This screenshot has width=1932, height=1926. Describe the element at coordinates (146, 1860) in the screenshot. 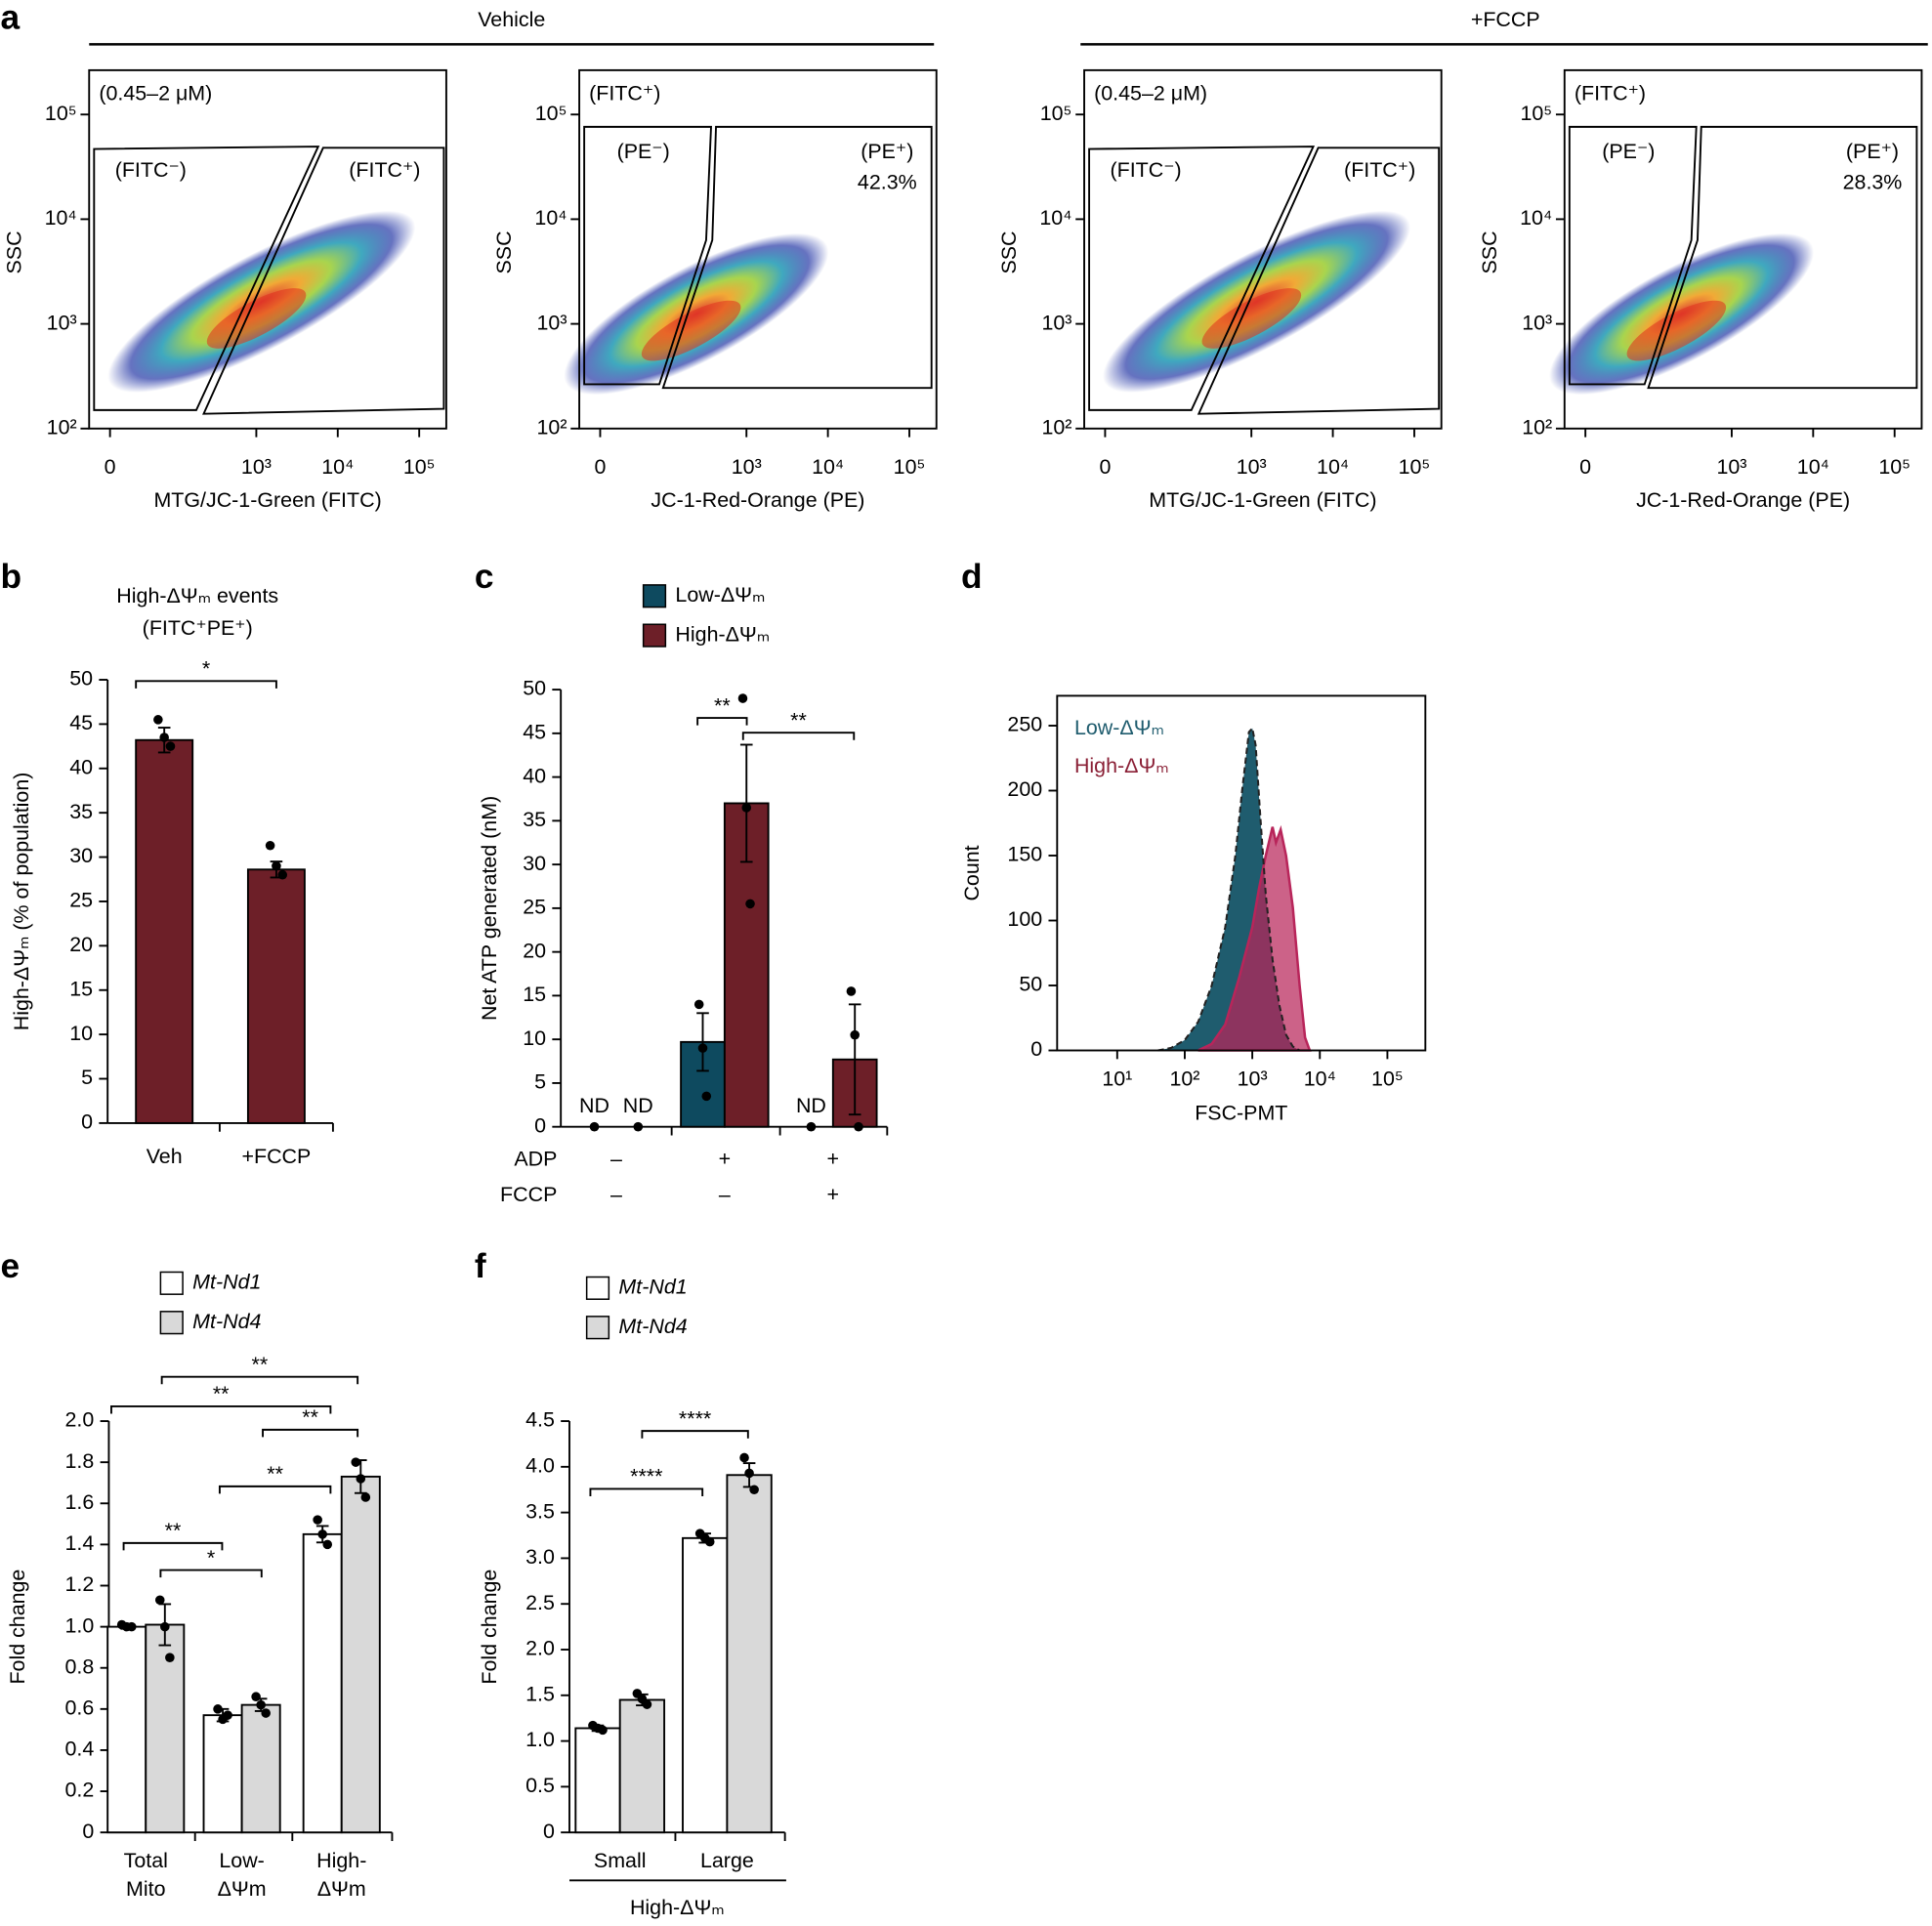

I see `x-tick-label: Total` at that location.